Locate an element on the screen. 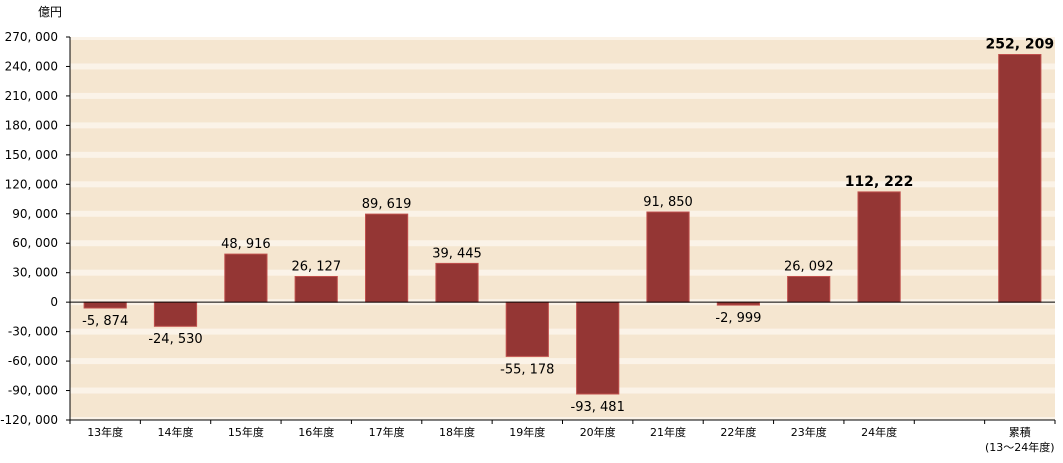 The width and height of the screenshot is (1063, 463). x-tick-label: 24年度 is located at coordinates (879, 432).